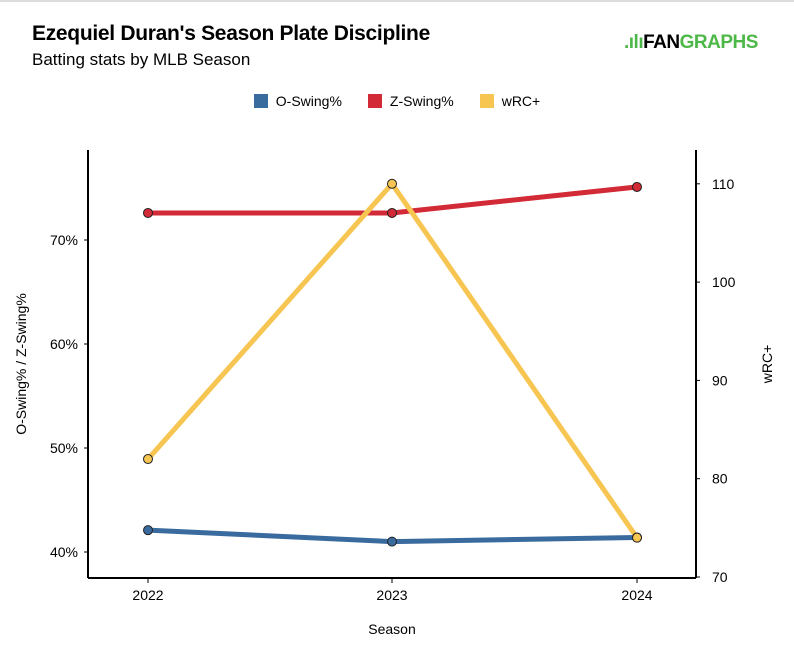 Image resolution: width=794 pixels, height=659 pixels. Describe the element at coordinates (636, 595) in the screenshot. I see `x-tick-label: 2024` at that location.